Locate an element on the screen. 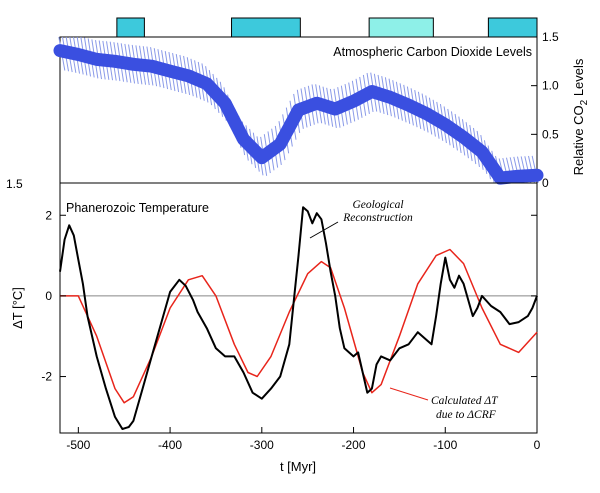 The height and width of the screenshot is (493, 600). co2-left-tick-label: 1.5 is located at coordinates (14, 184).